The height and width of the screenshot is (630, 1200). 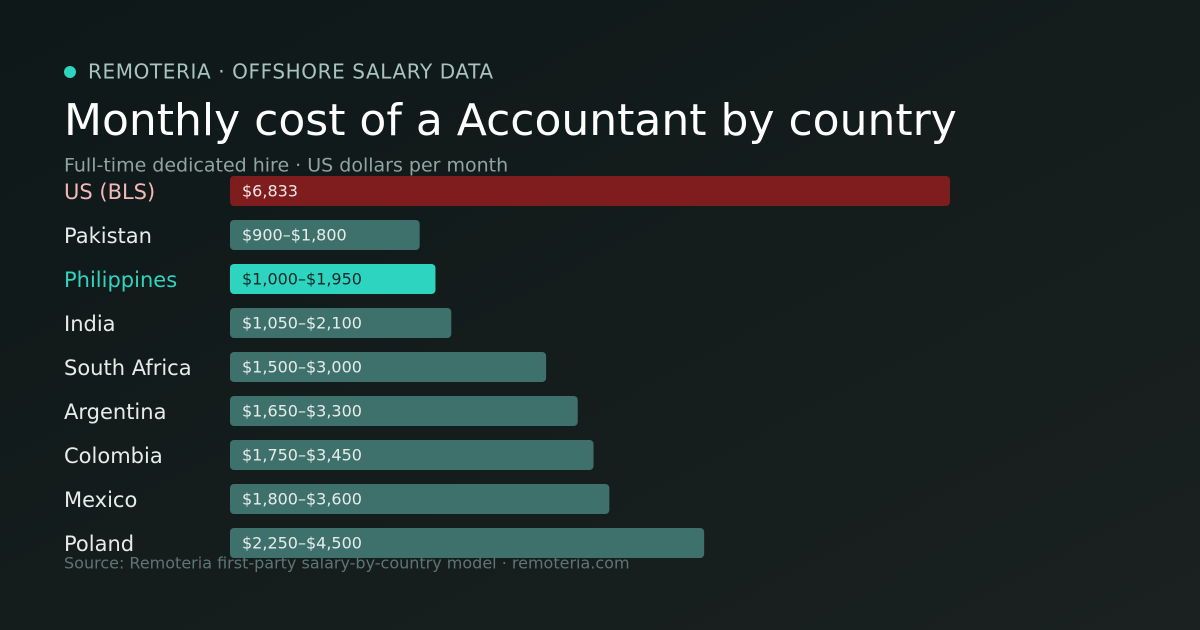 What do you see at coordinates (510, 120) in the screenshot?
I see `chart-title: Monthly cost of a Accountant by country` at bounding box center [510, 120].